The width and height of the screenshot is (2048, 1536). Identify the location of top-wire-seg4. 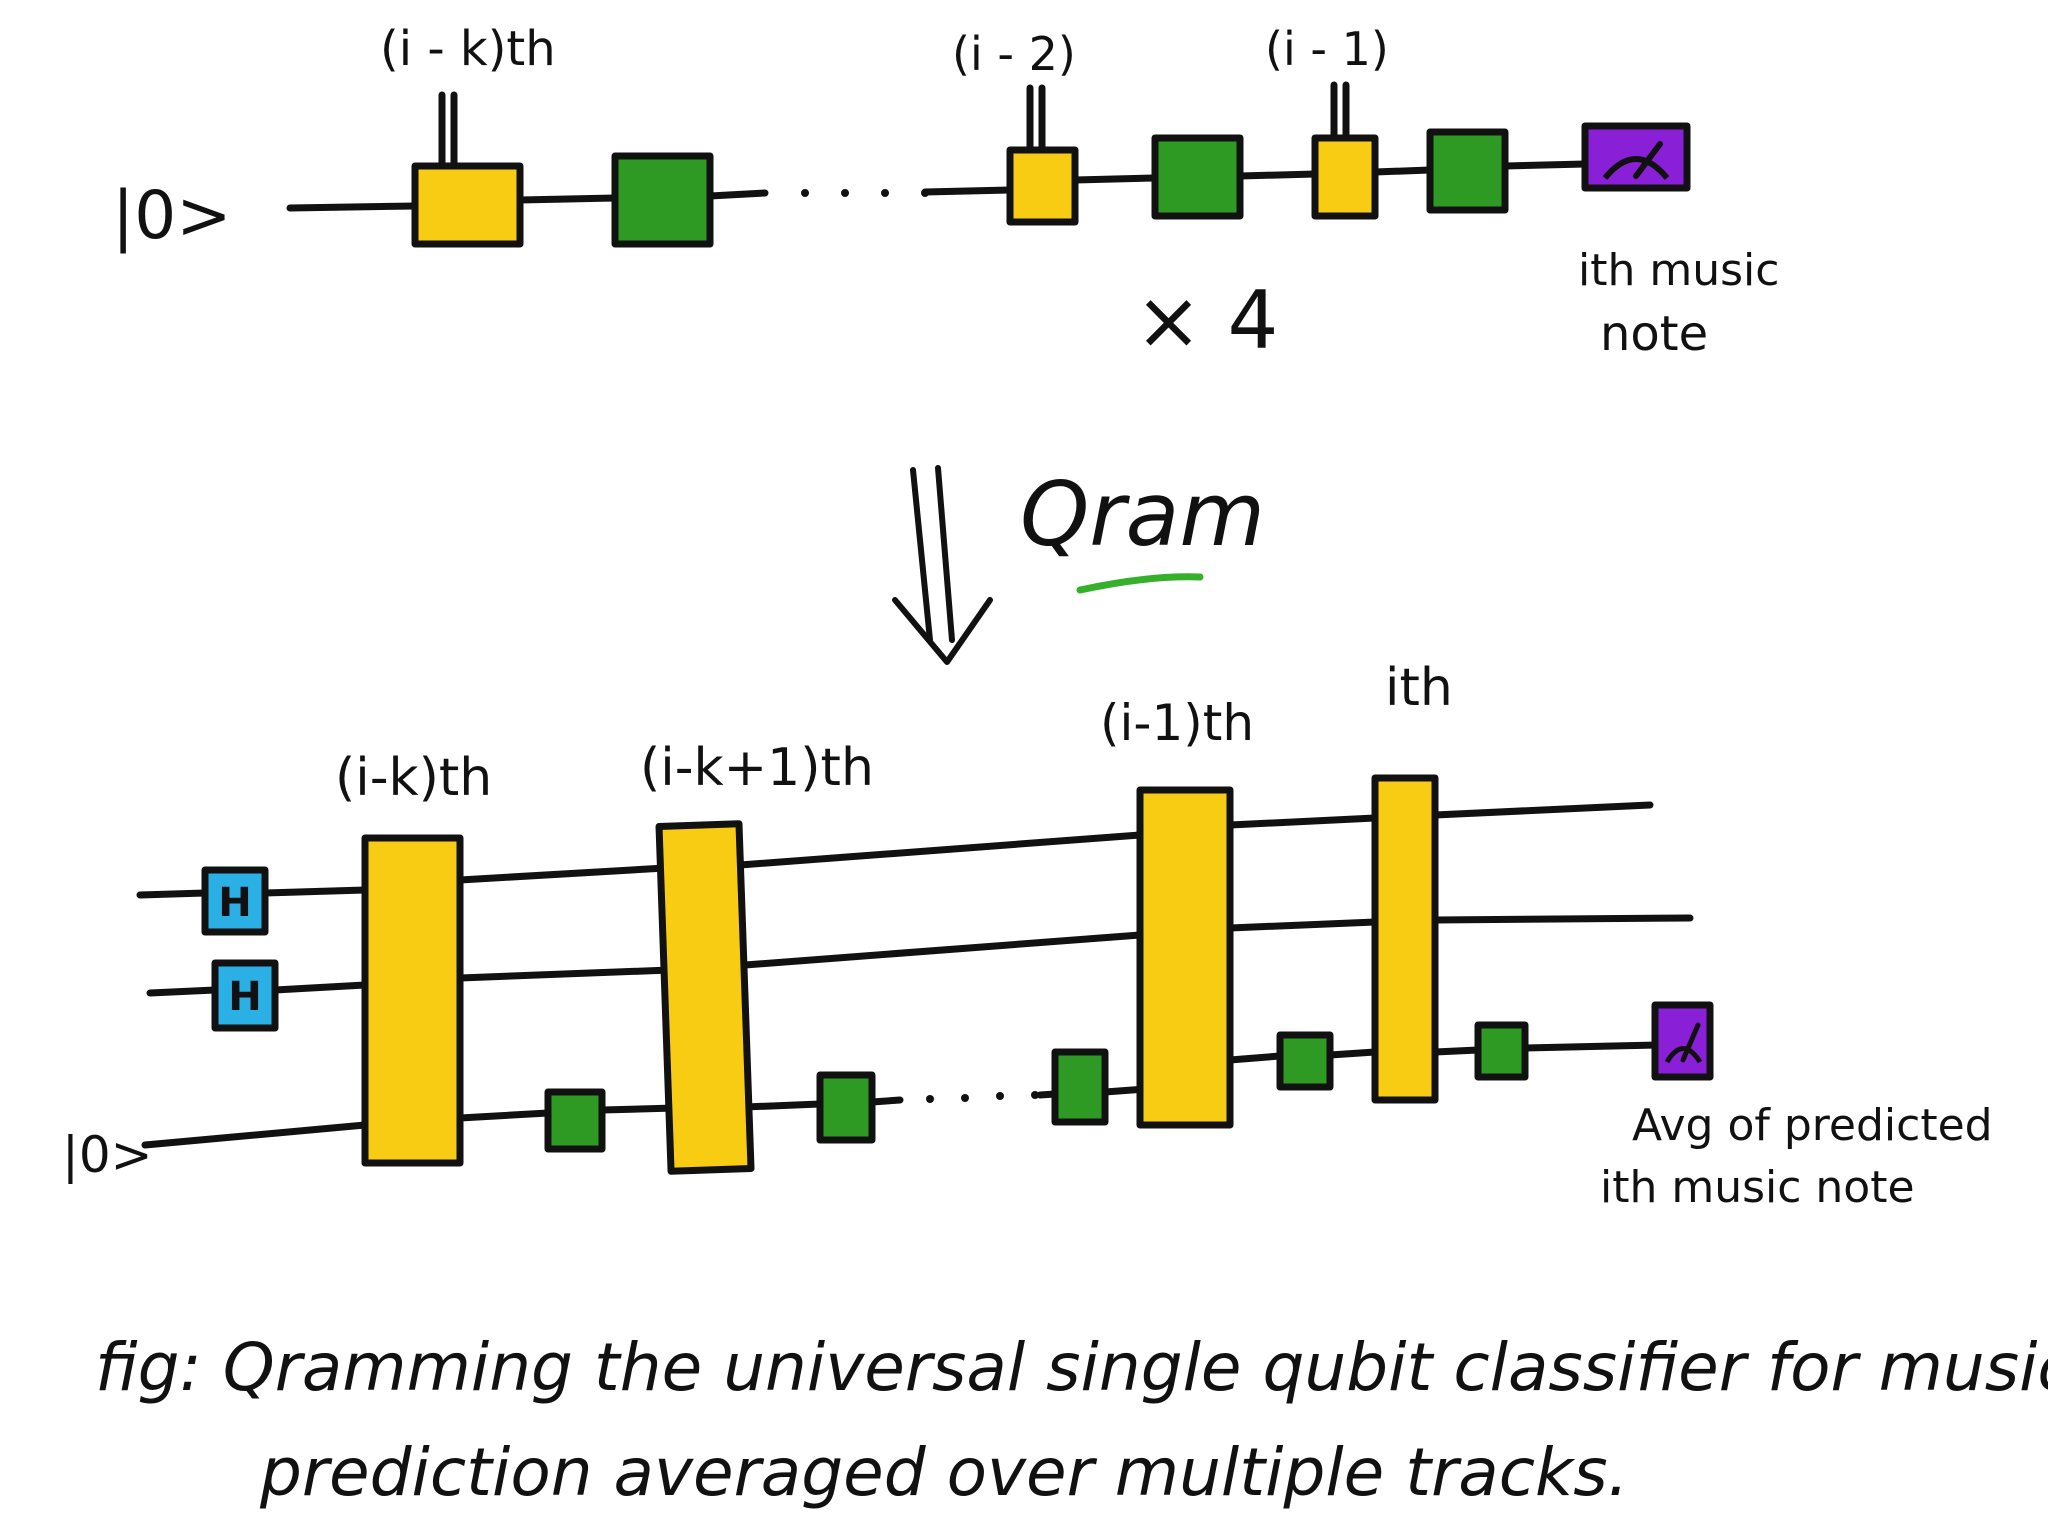
(967, 191).